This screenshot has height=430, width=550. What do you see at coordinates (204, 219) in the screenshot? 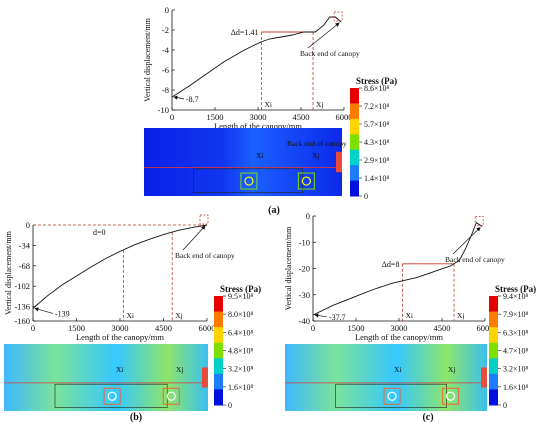
I see `panel-b-back-end-box` at bounding box center [204, 219].